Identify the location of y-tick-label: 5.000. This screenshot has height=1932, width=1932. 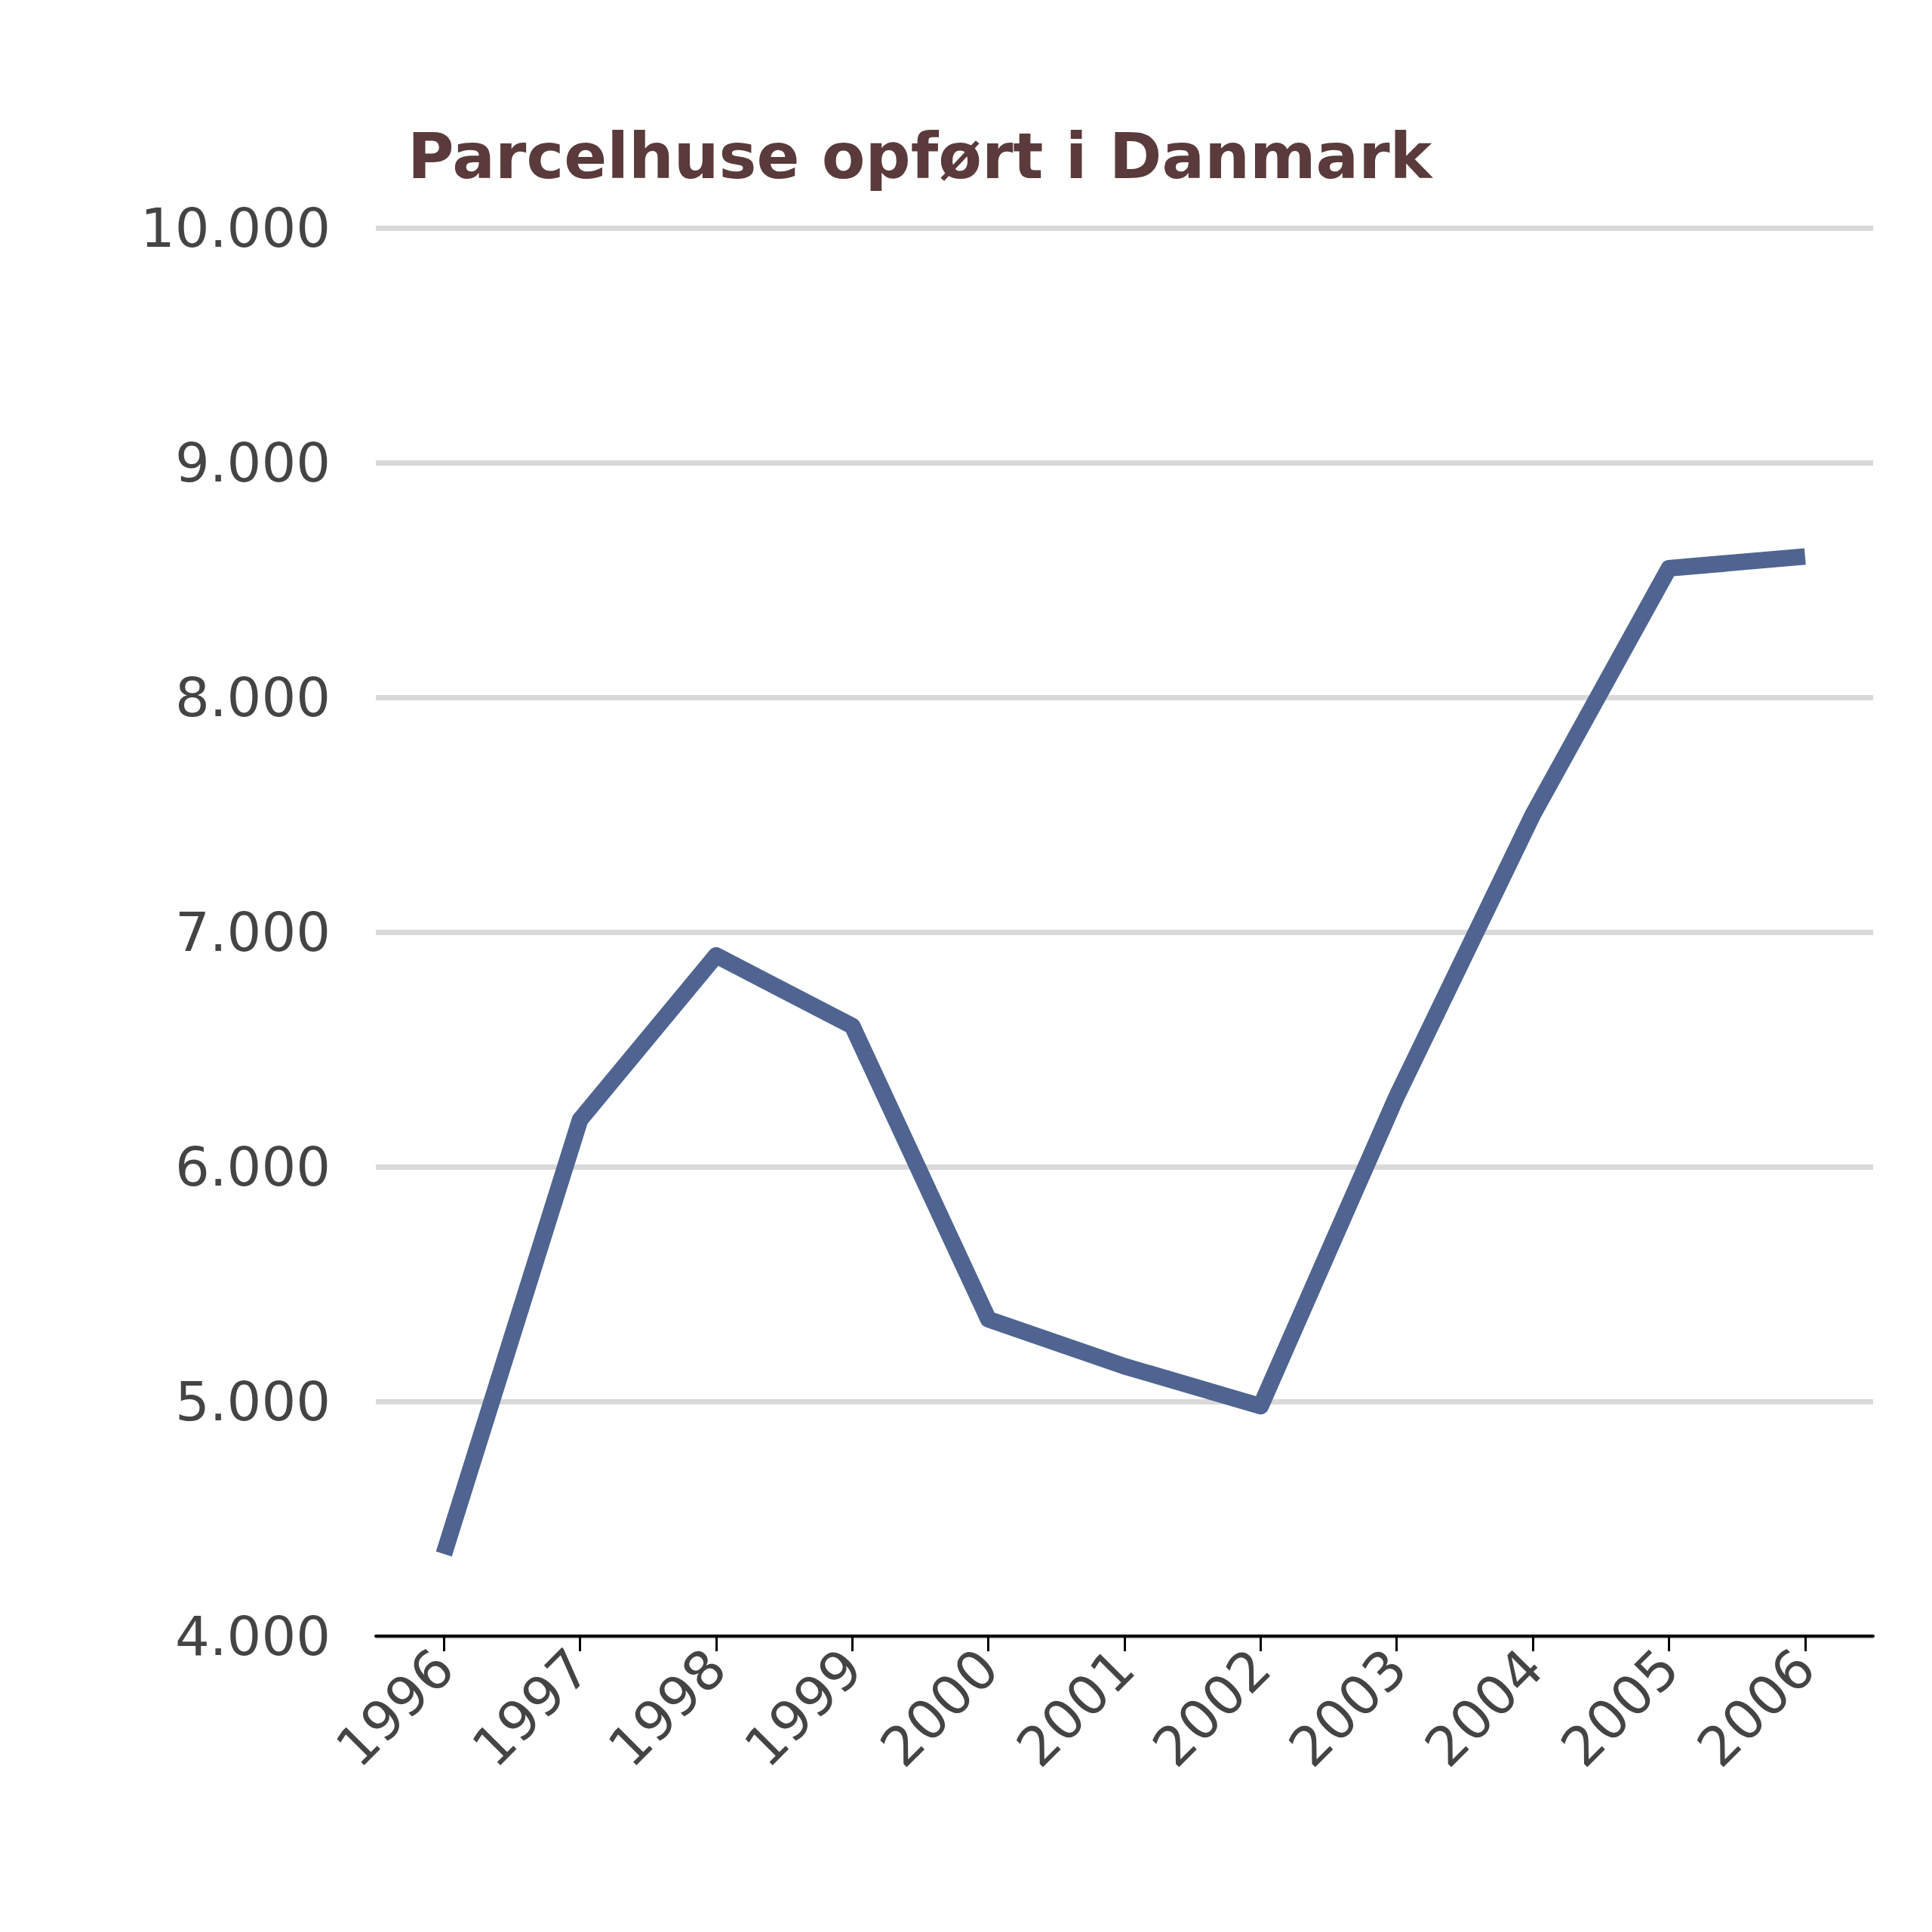
(252, 1401).